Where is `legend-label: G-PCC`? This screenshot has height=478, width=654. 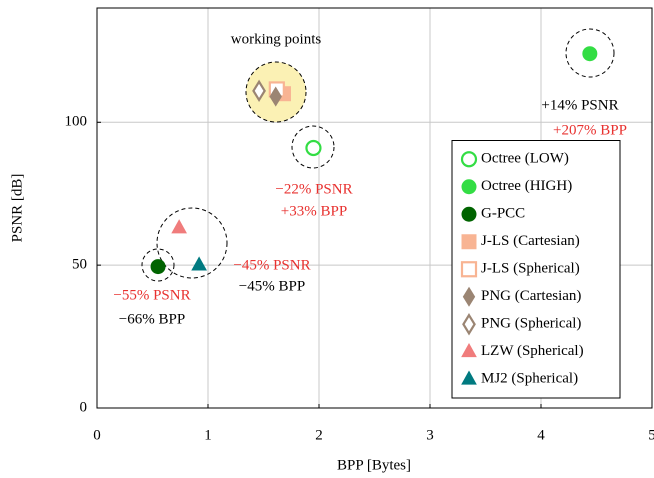
legend-label: G-PCC is located at coordinates (503, 214).